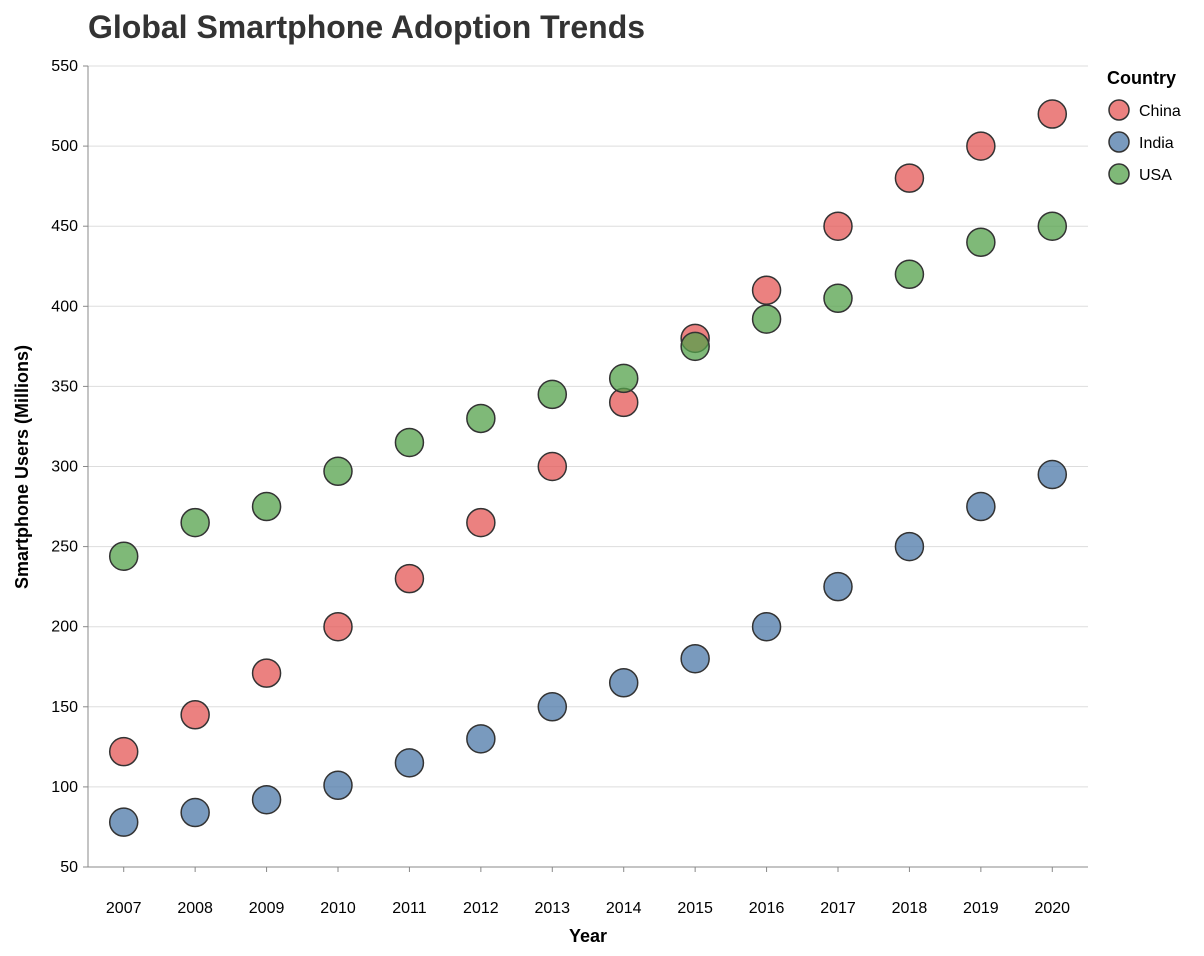 The width and height of the screenshot is (1204, 956). Describe the element at coordinates (409, 442) in the screenshot. I see `data-point-usa-2011` at that location.